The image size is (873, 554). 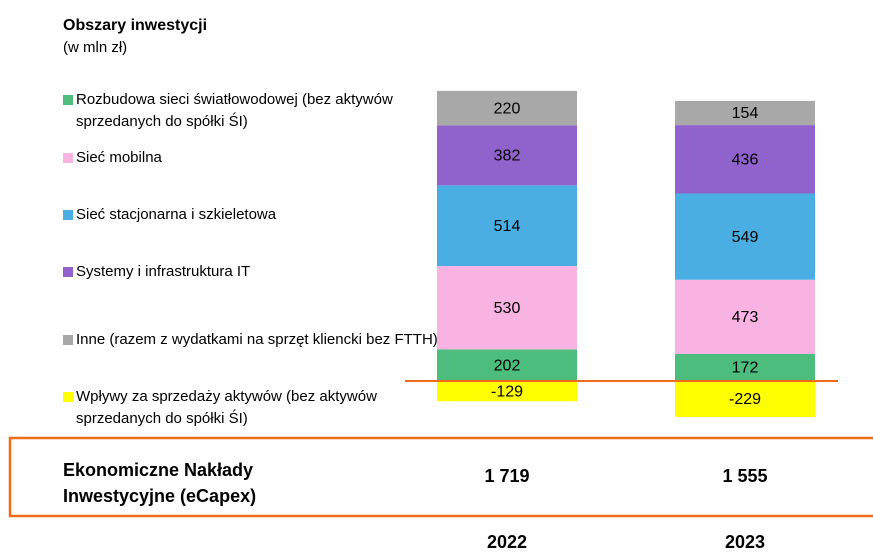 I want to click on data-label: 473, so click(x=745, y=317).